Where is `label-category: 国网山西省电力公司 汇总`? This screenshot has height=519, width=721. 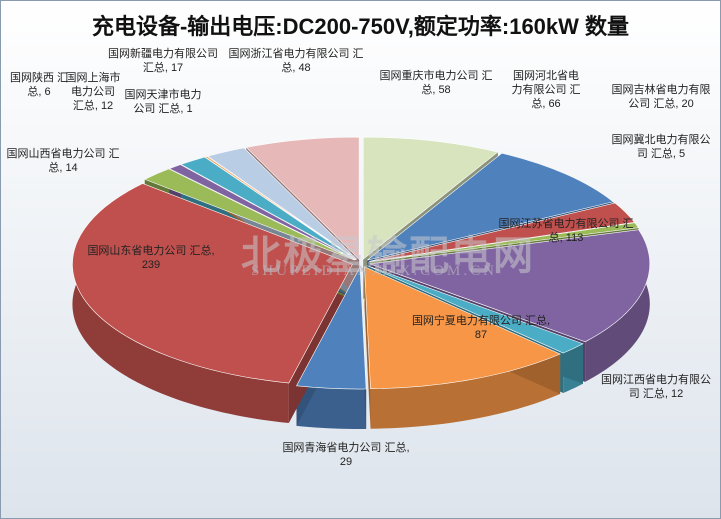 label-category: 国网山西省电力公司 汇总 is located at coordinates (63, 161).